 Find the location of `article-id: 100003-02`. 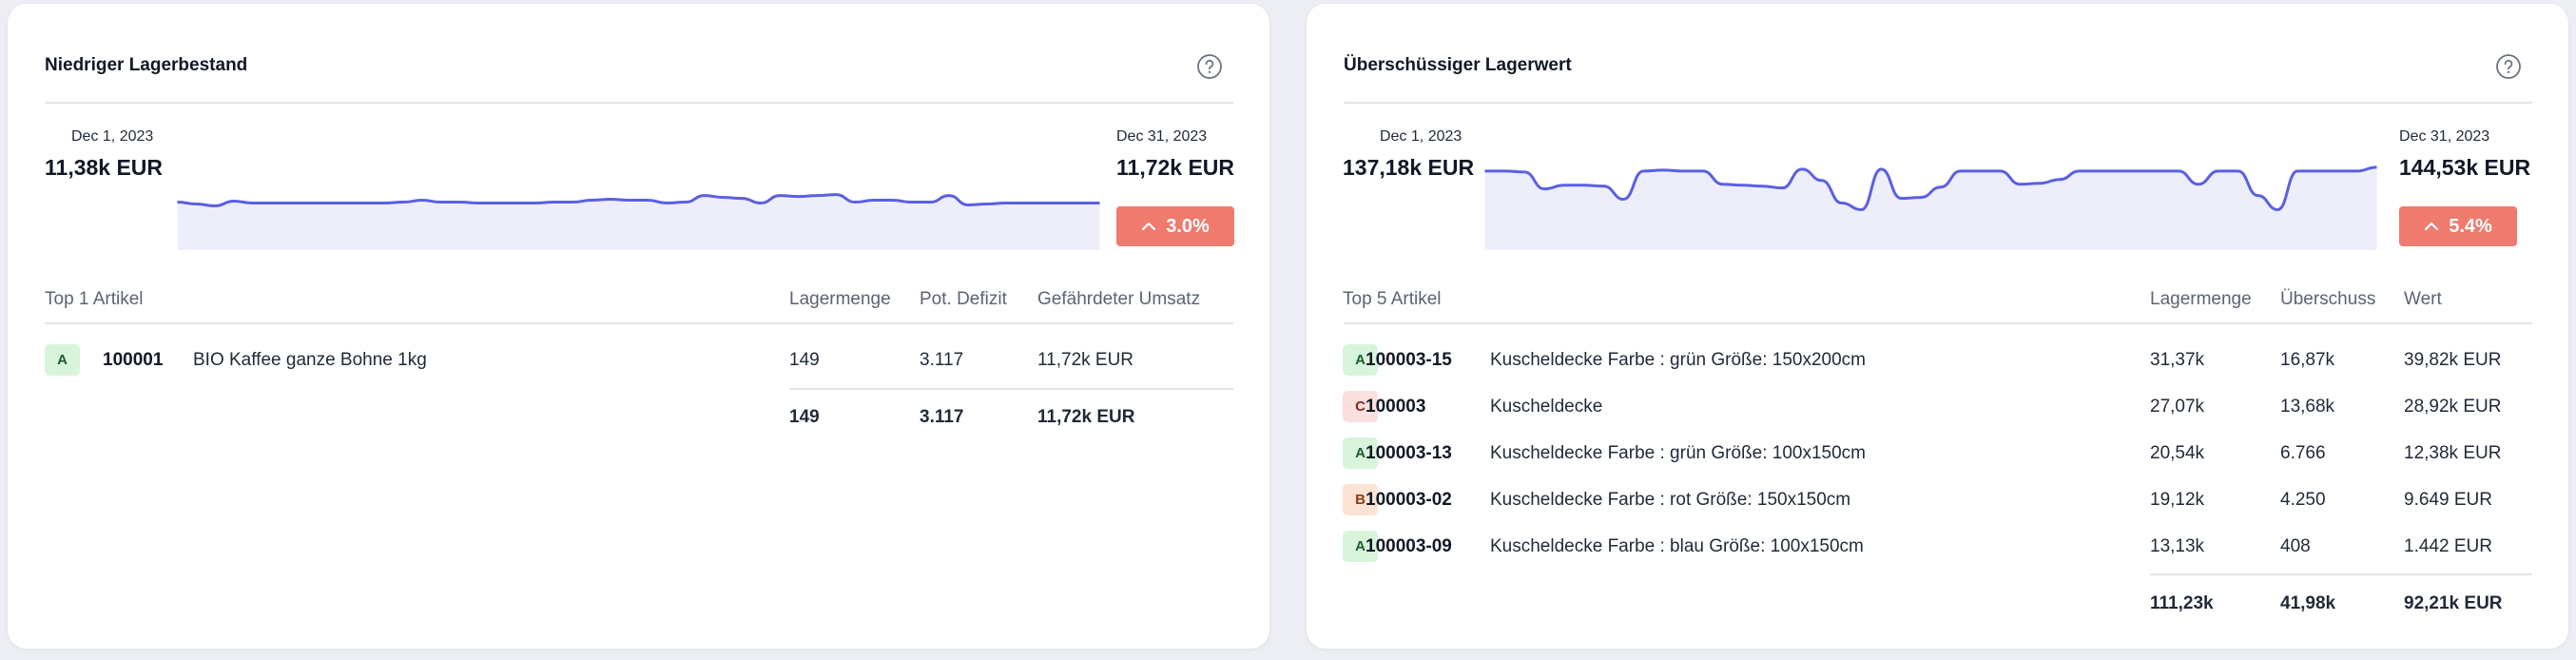

article-id: 100003-02 is located at coordinates (1408, 500).